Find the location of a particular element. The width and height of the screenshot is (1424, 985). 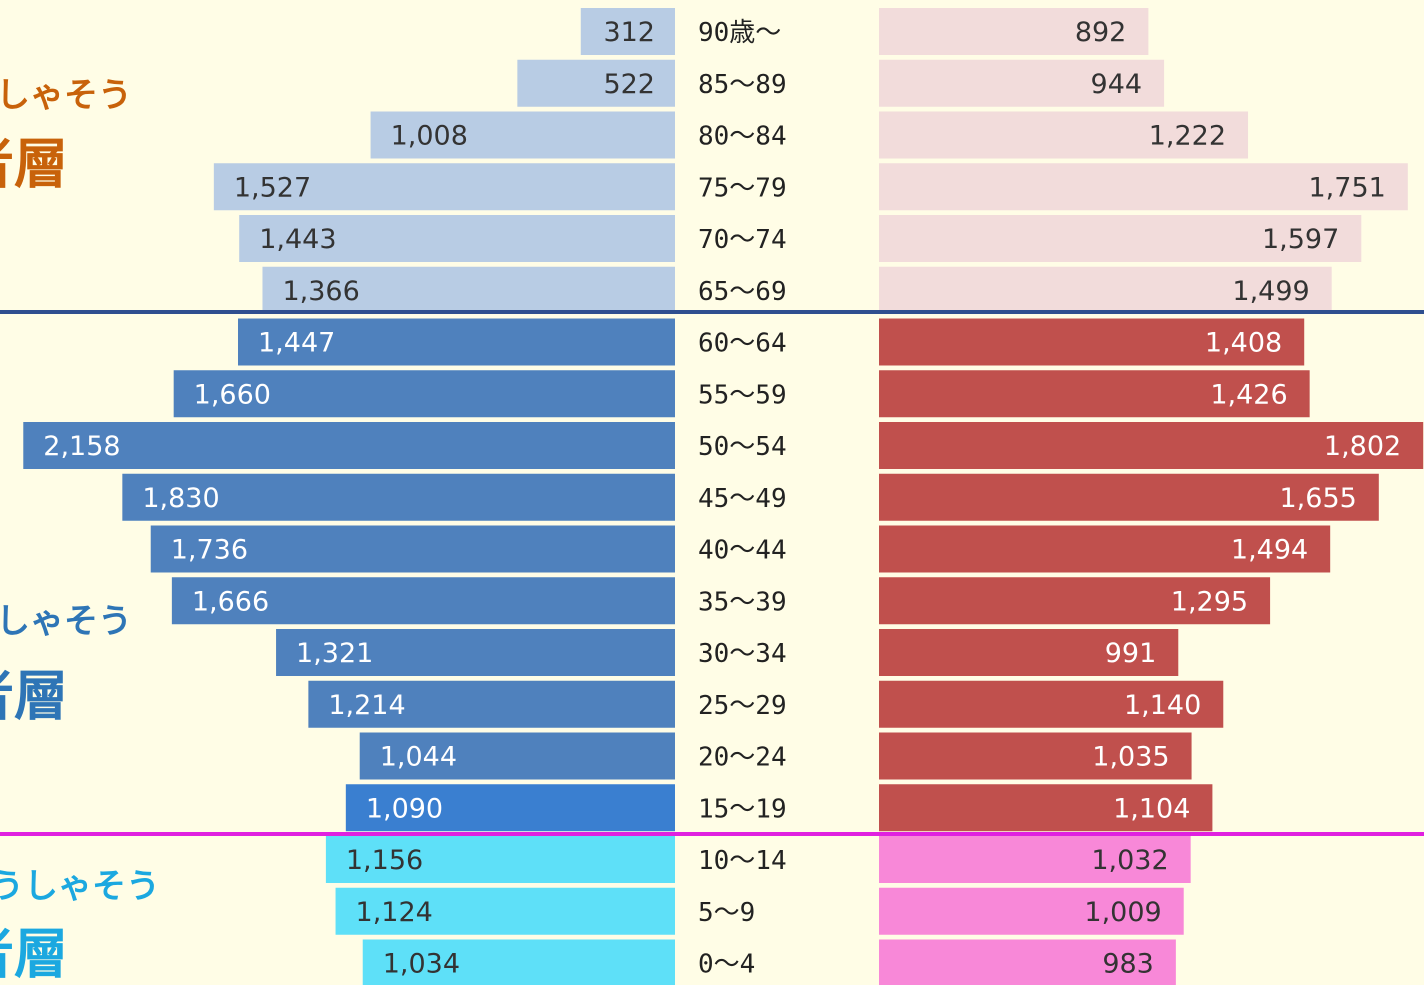

value-label: 1,222 is located at coordinates (1187, 136).